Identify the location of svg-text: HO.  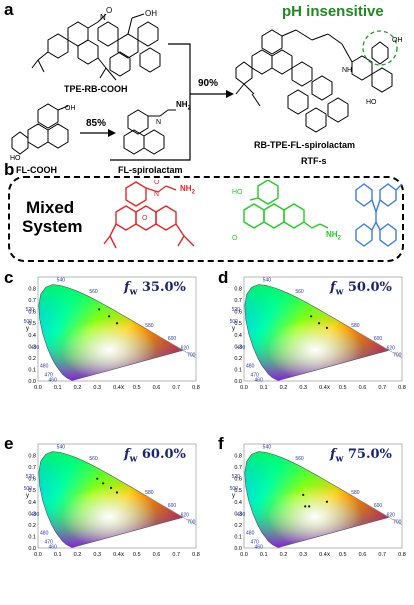
(237, 192).